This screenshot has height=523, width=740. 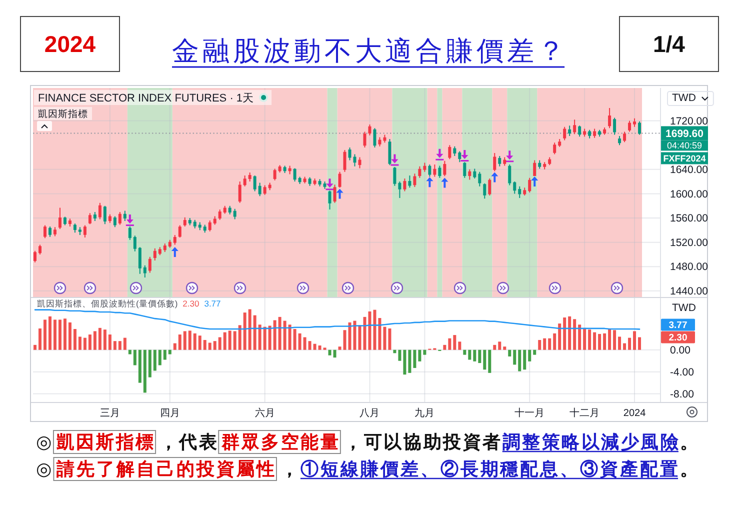 What do you see at coordinates (689, 194) in the screenshot?
I see `y-tick-label: 1600.00` at bounding box center [689, 194].